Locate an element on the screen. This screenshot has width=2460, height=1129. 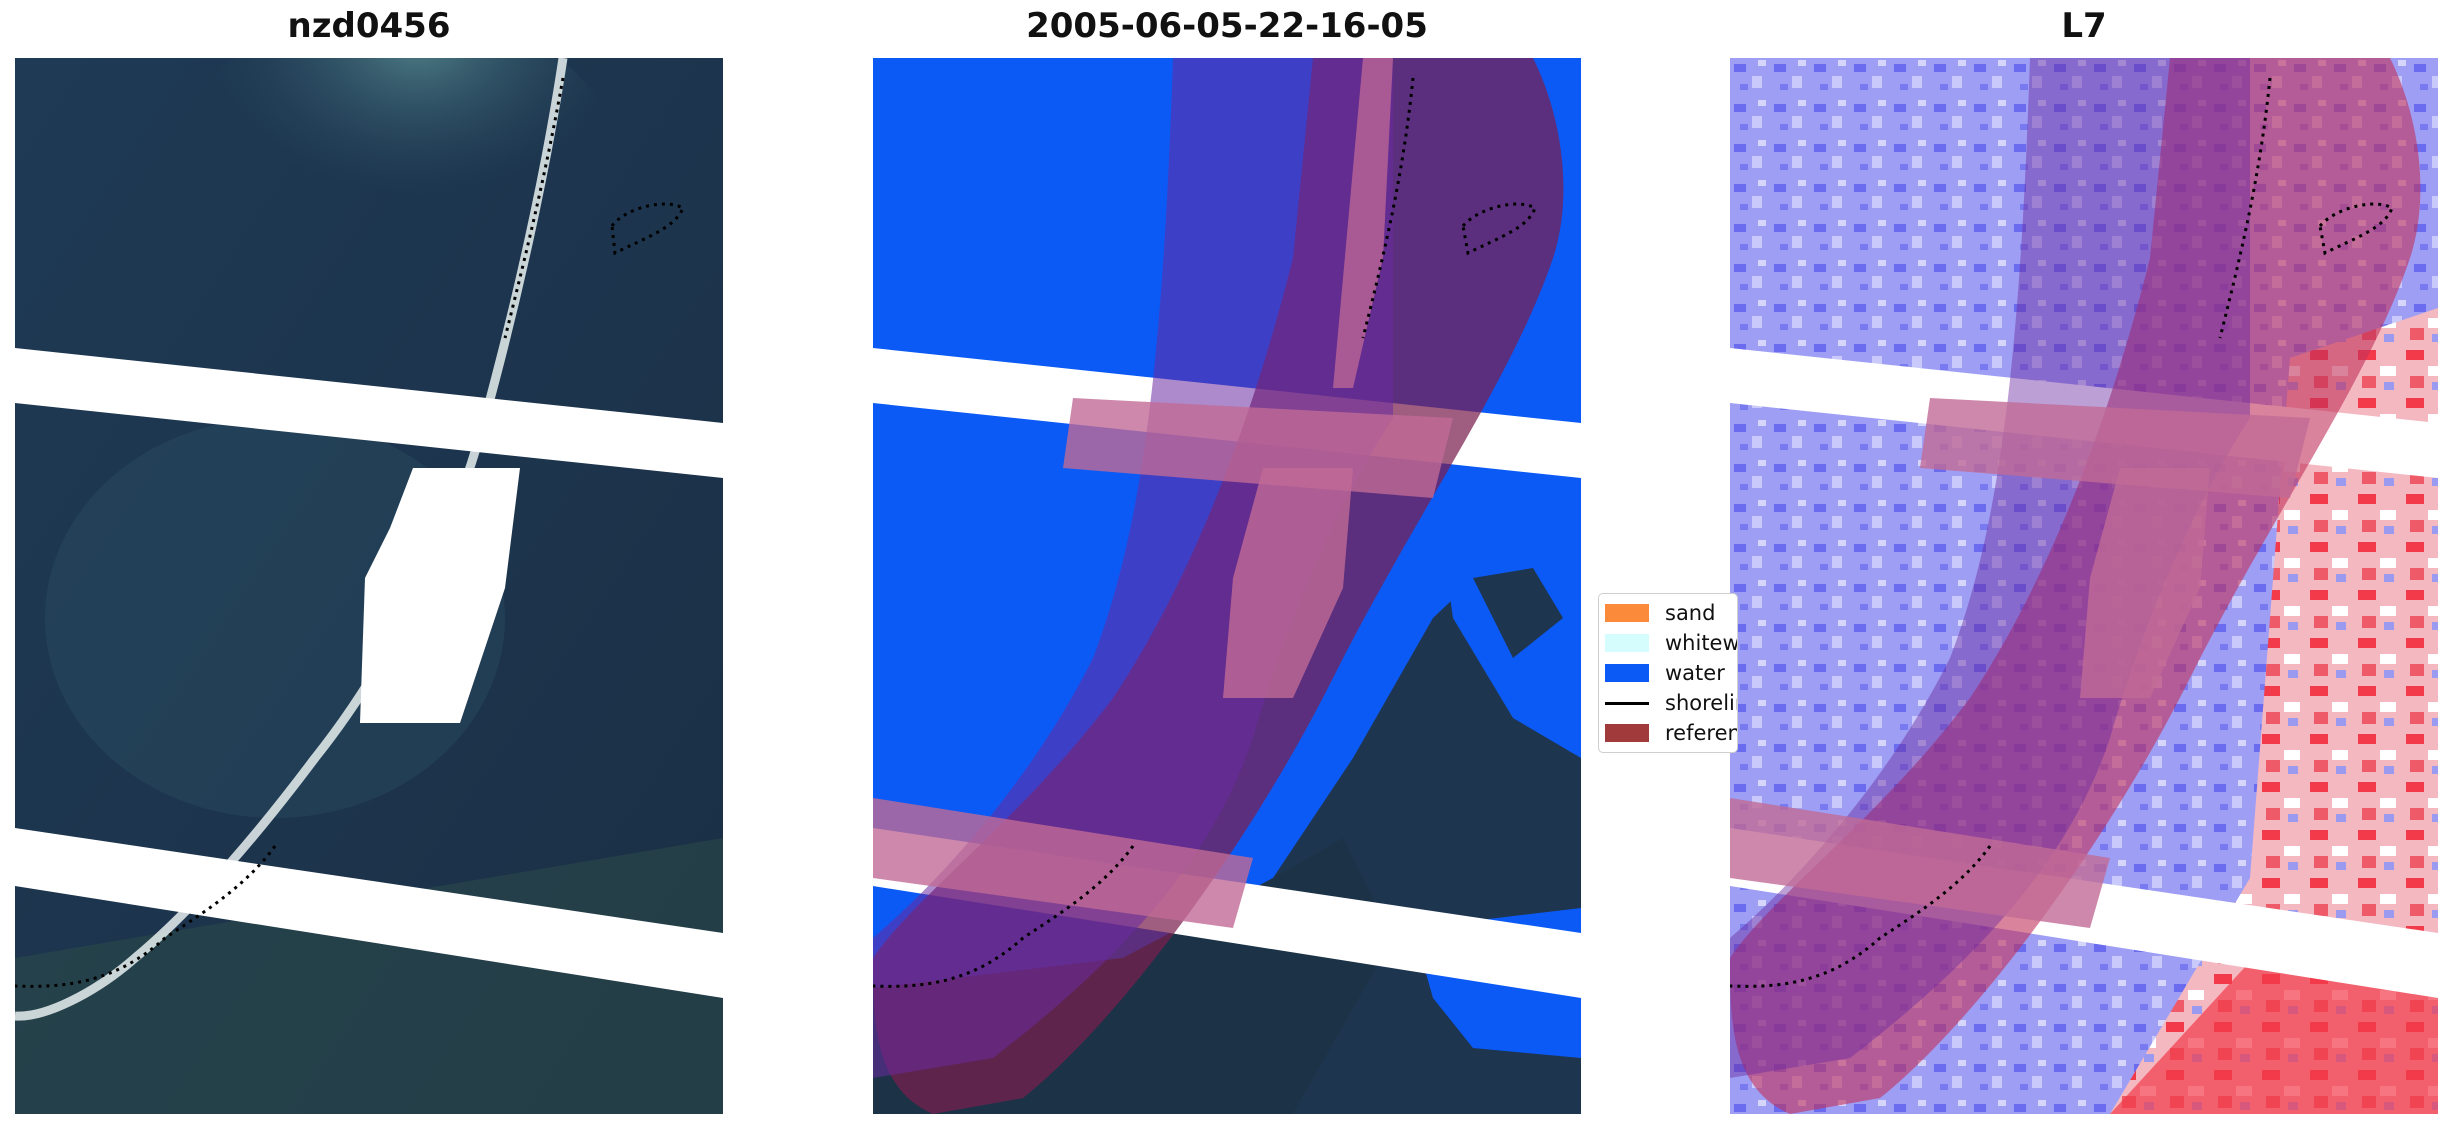
legend-swatch-water is located at coordinates (1627, 673).